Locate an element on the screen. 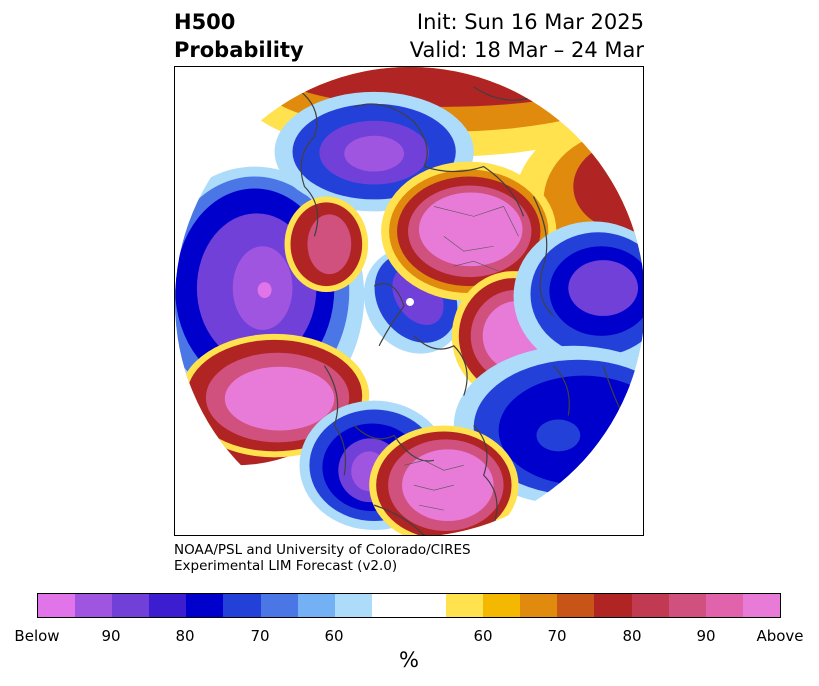 The height and width of the screenshot is (686, 819). tick-label-above-90: 90 is located at coordinates (706, 636).